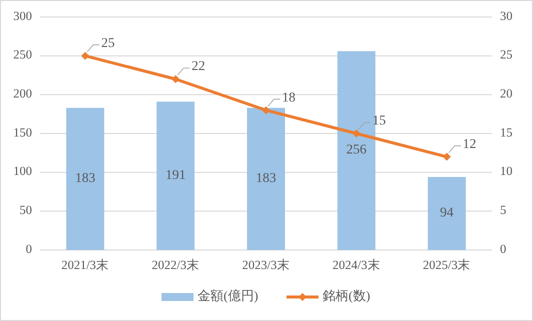 The image size is (533, 321). Describe the element at coordinates (503, 210) in the screenshot. I see `y2-tick-label: 5` at that location.